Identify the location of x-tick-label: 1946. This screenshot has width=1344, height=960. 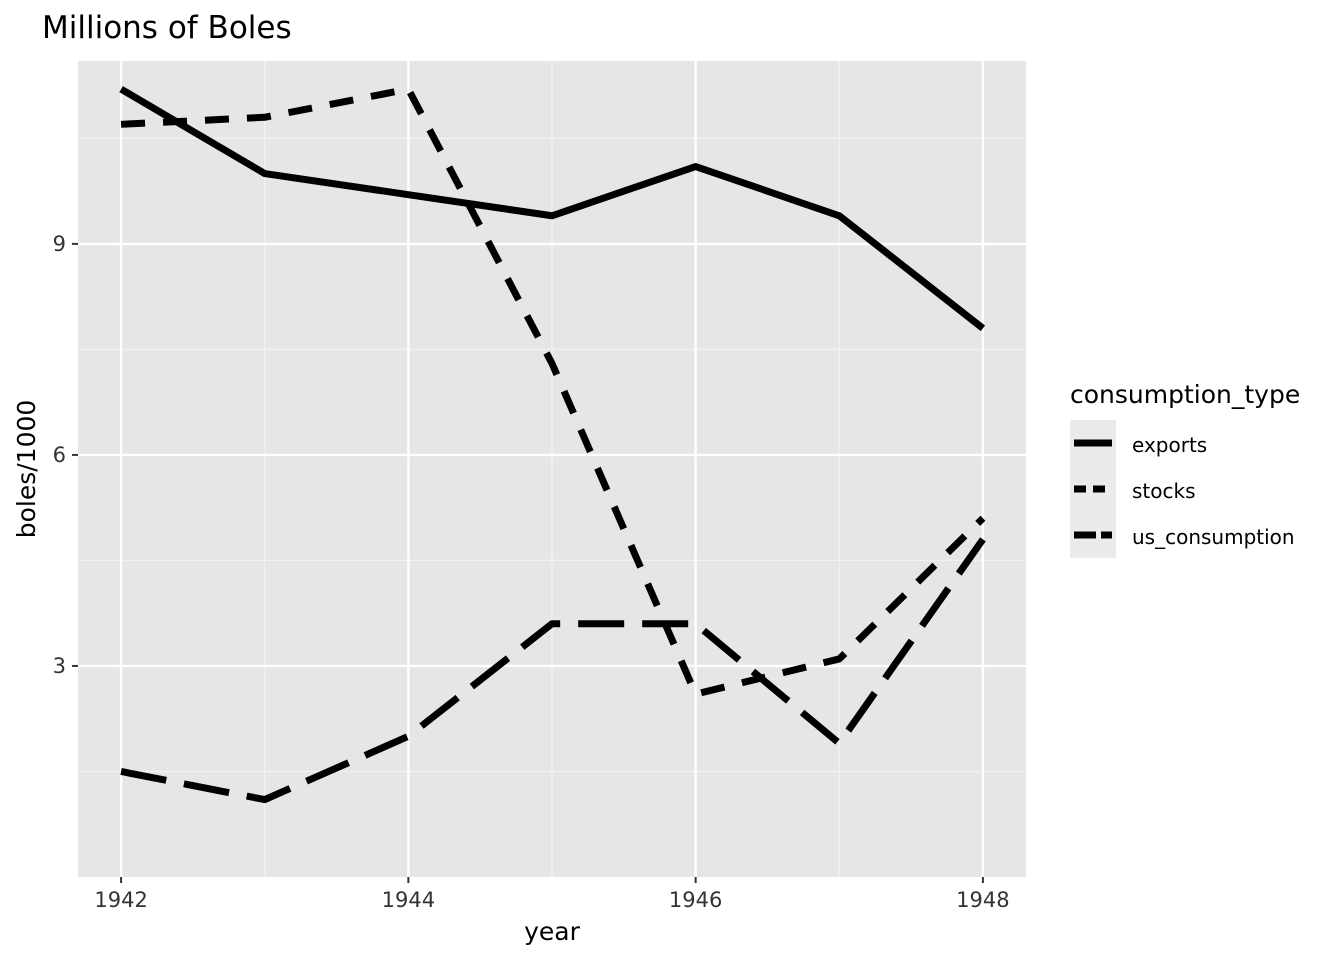
(695, 900).